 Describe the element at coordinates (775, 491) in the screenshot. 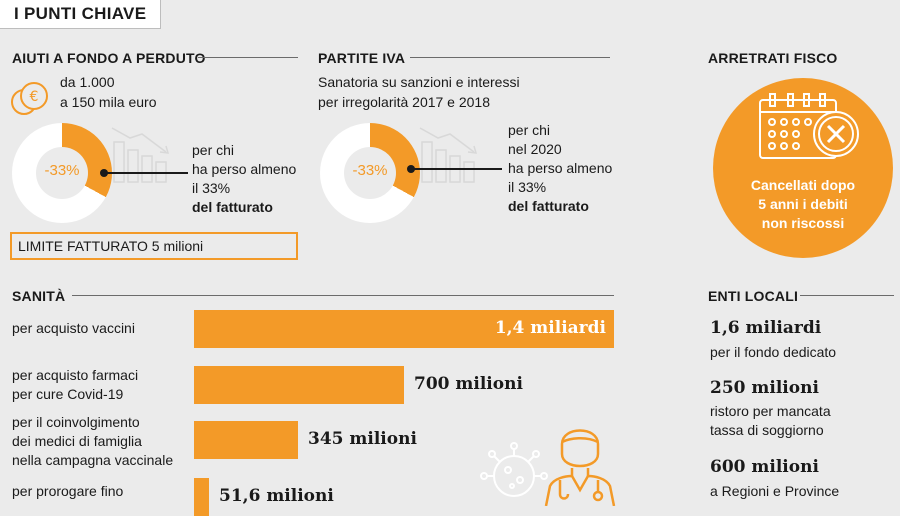

I see `ente-desc-2: a Regioni e Province` at that location.